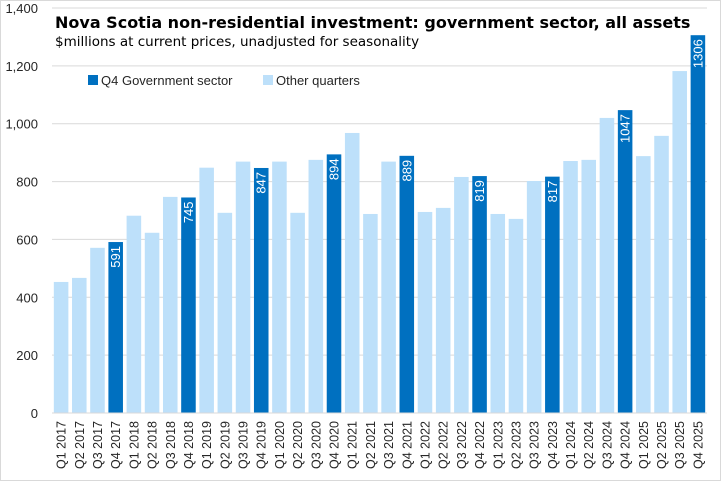 This screenshot has height=481, width=721. Describe the element at coordinates (407, 445) in the screenshot. I see `x-tick-label: Q4 2021` at that location.